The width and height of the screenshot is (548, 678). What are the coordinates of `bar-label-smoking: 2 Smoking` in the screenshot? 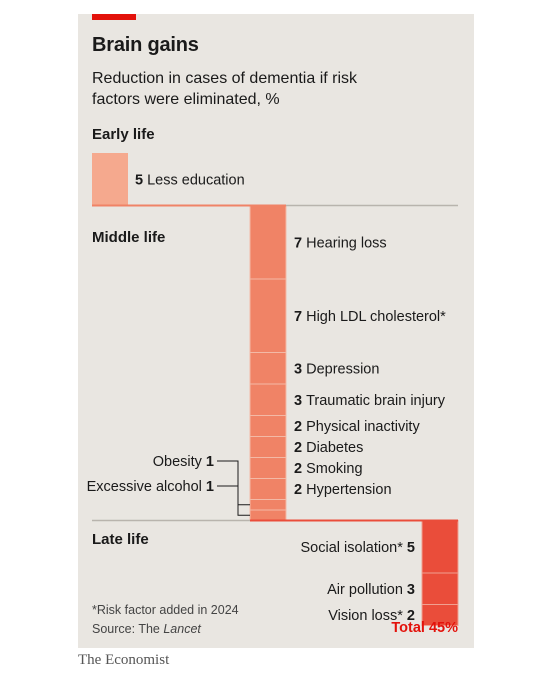 It's located at (328, 469).